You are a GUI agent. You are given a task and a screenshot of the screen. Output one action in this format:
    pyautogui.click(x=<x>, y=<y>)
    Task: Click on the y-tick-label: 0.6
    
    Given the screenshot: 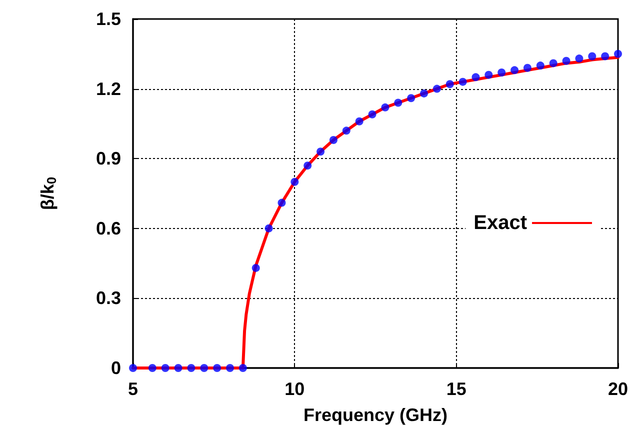 What is the action you would take?
    pyautogui.click(x=108, y=228)
    